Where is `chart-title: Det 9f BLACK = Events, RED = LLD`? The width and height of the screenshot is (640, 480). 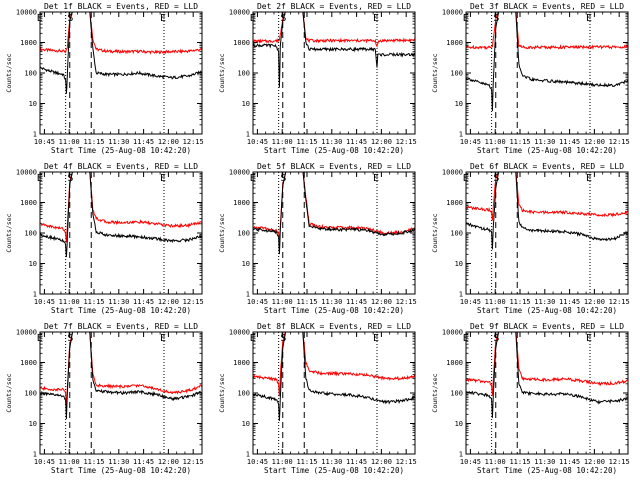
chart-title: Det 9f BLACK = Events, RED = LLD is located at coordinates (547, 326).